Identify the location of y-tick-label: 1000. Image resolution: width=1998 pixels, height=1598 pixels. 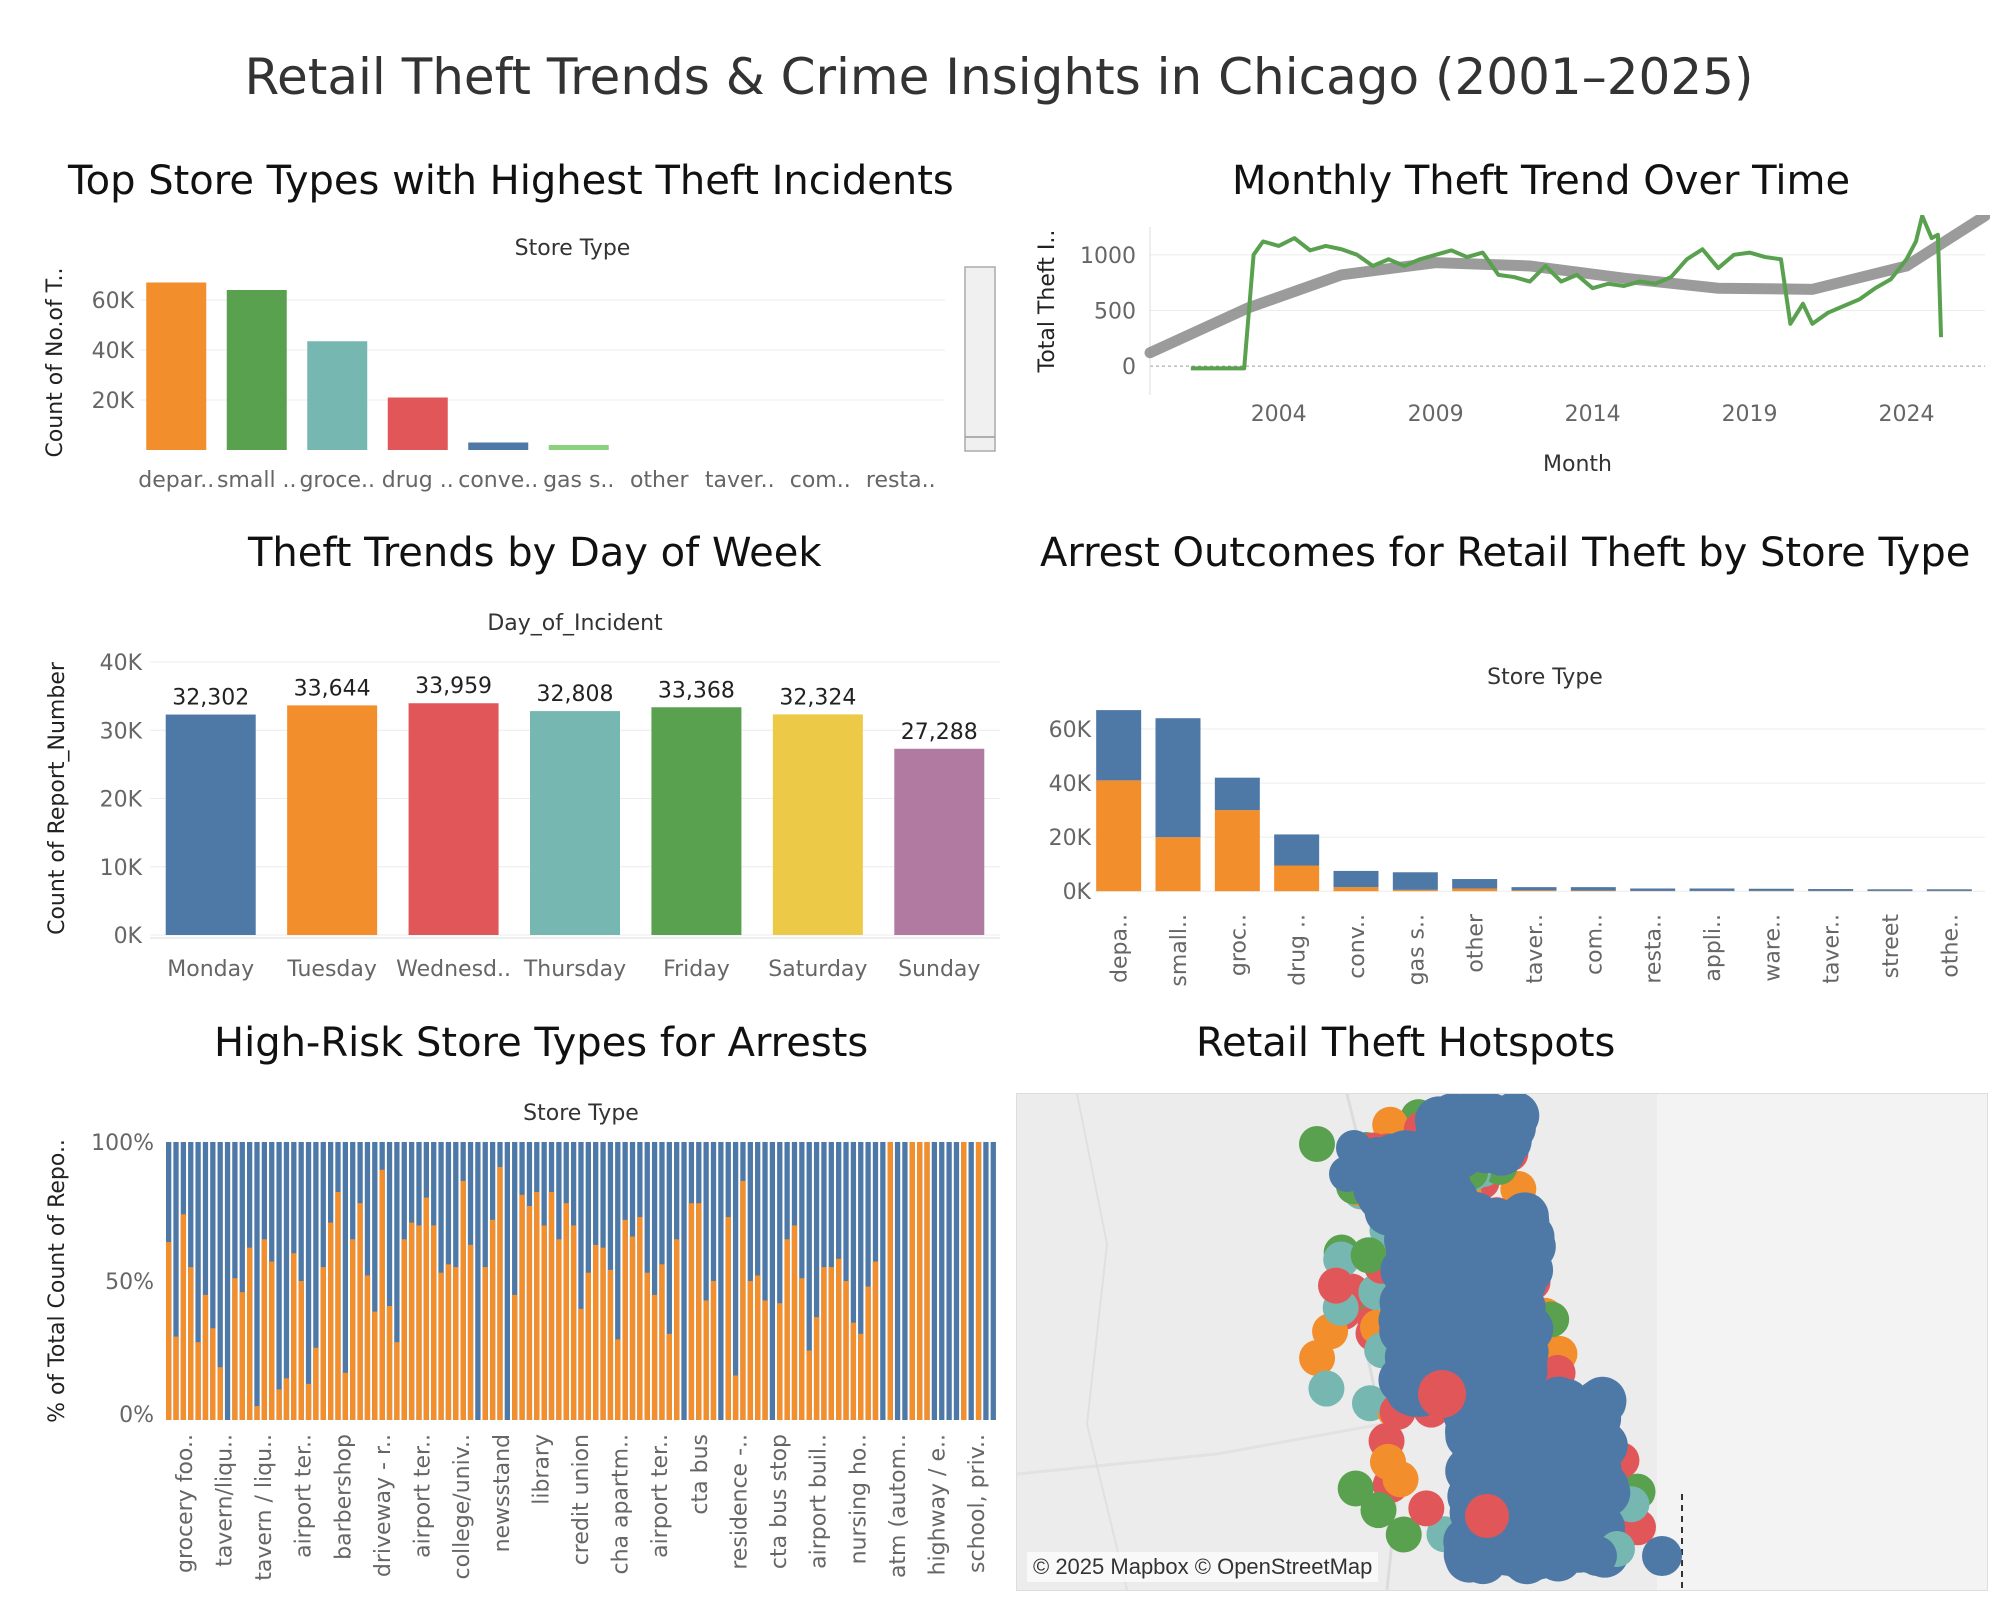
(1108, 256).